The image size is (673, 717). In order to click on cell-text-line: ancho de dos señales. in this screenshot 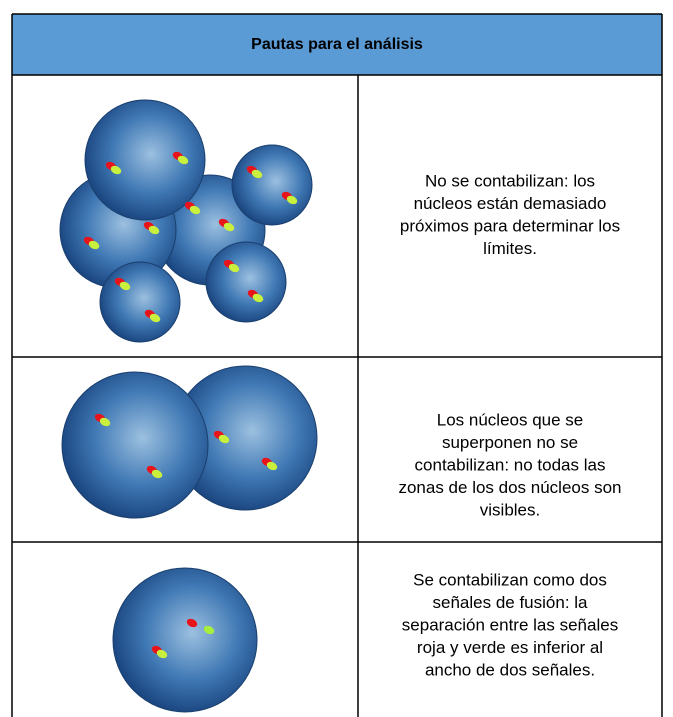, I will do `click(510, 669)`.